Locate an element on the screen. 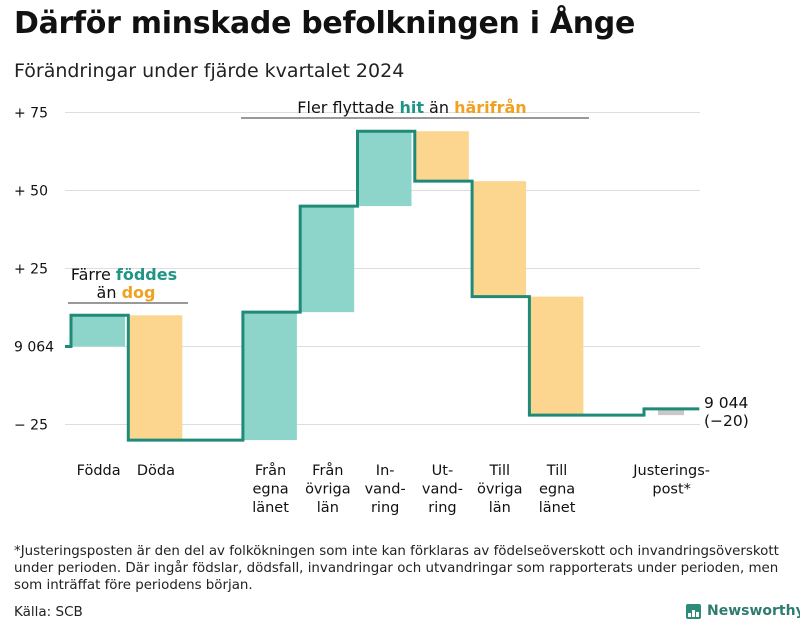 This screenshot has width=800, height=625. category-label-fran_ovriga: län is located at coordinates (328, 508).